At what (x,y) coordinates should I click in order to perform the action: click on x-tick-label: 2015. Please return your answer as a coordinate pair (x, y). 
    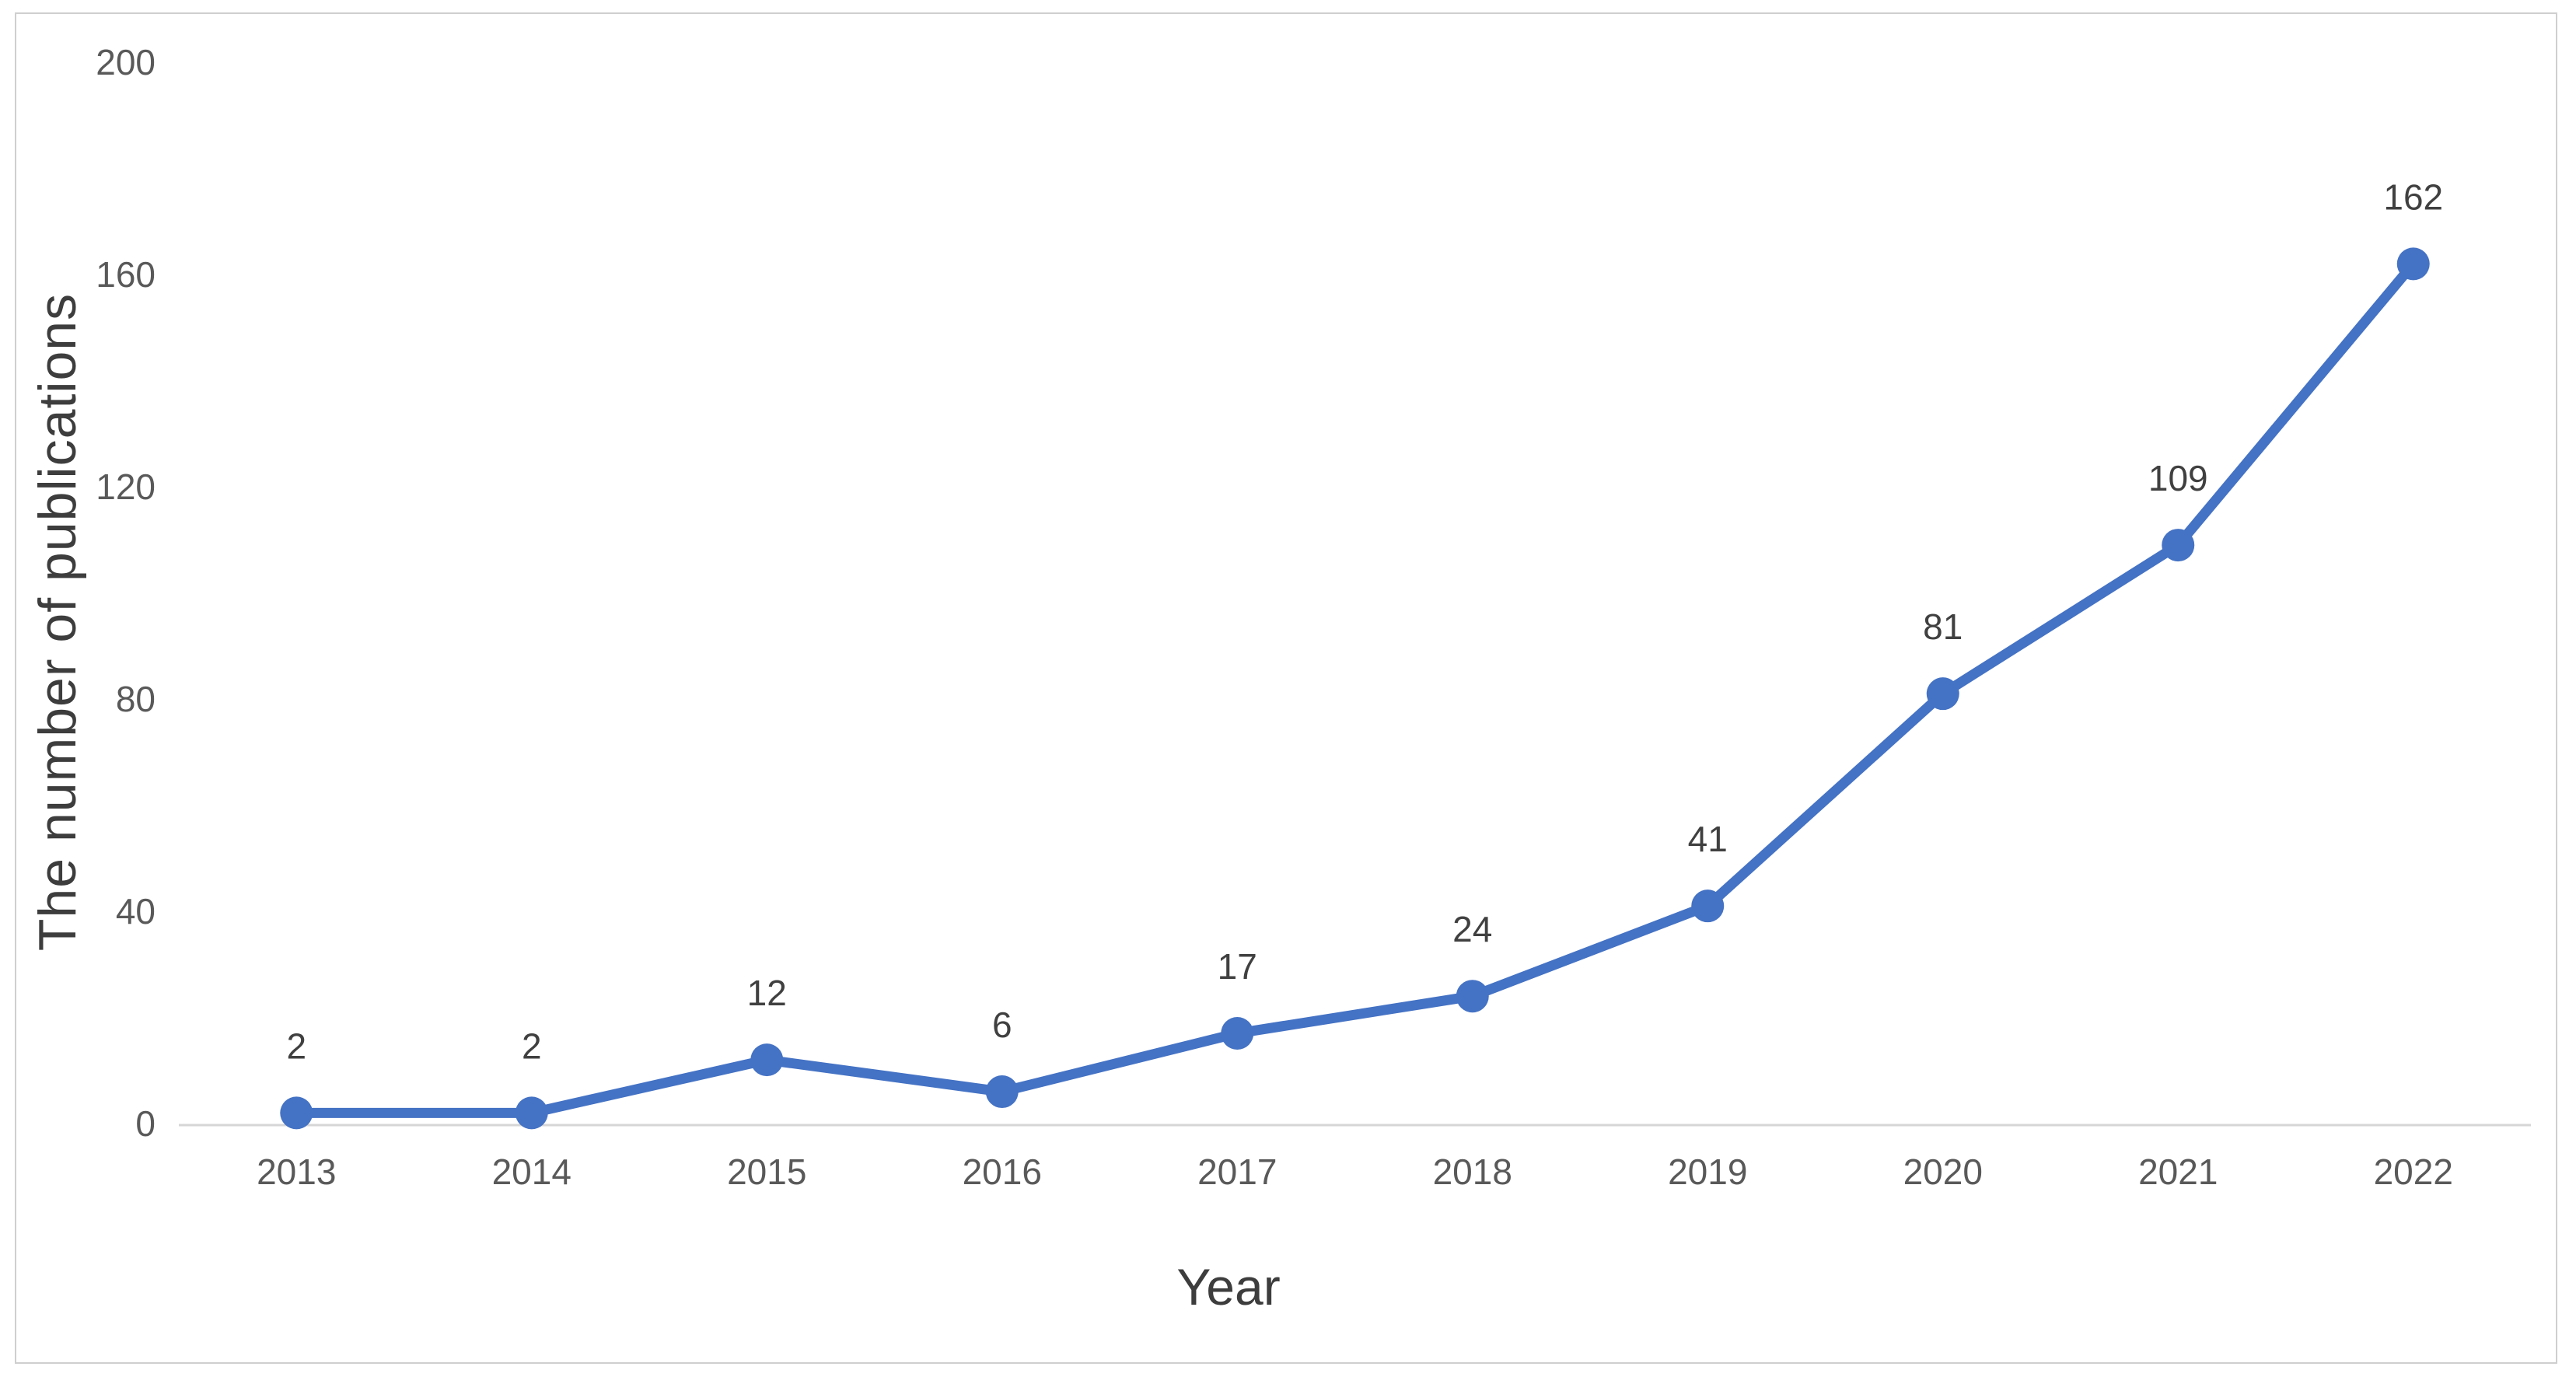
    Looking at the image, I should click on (766, 1172).